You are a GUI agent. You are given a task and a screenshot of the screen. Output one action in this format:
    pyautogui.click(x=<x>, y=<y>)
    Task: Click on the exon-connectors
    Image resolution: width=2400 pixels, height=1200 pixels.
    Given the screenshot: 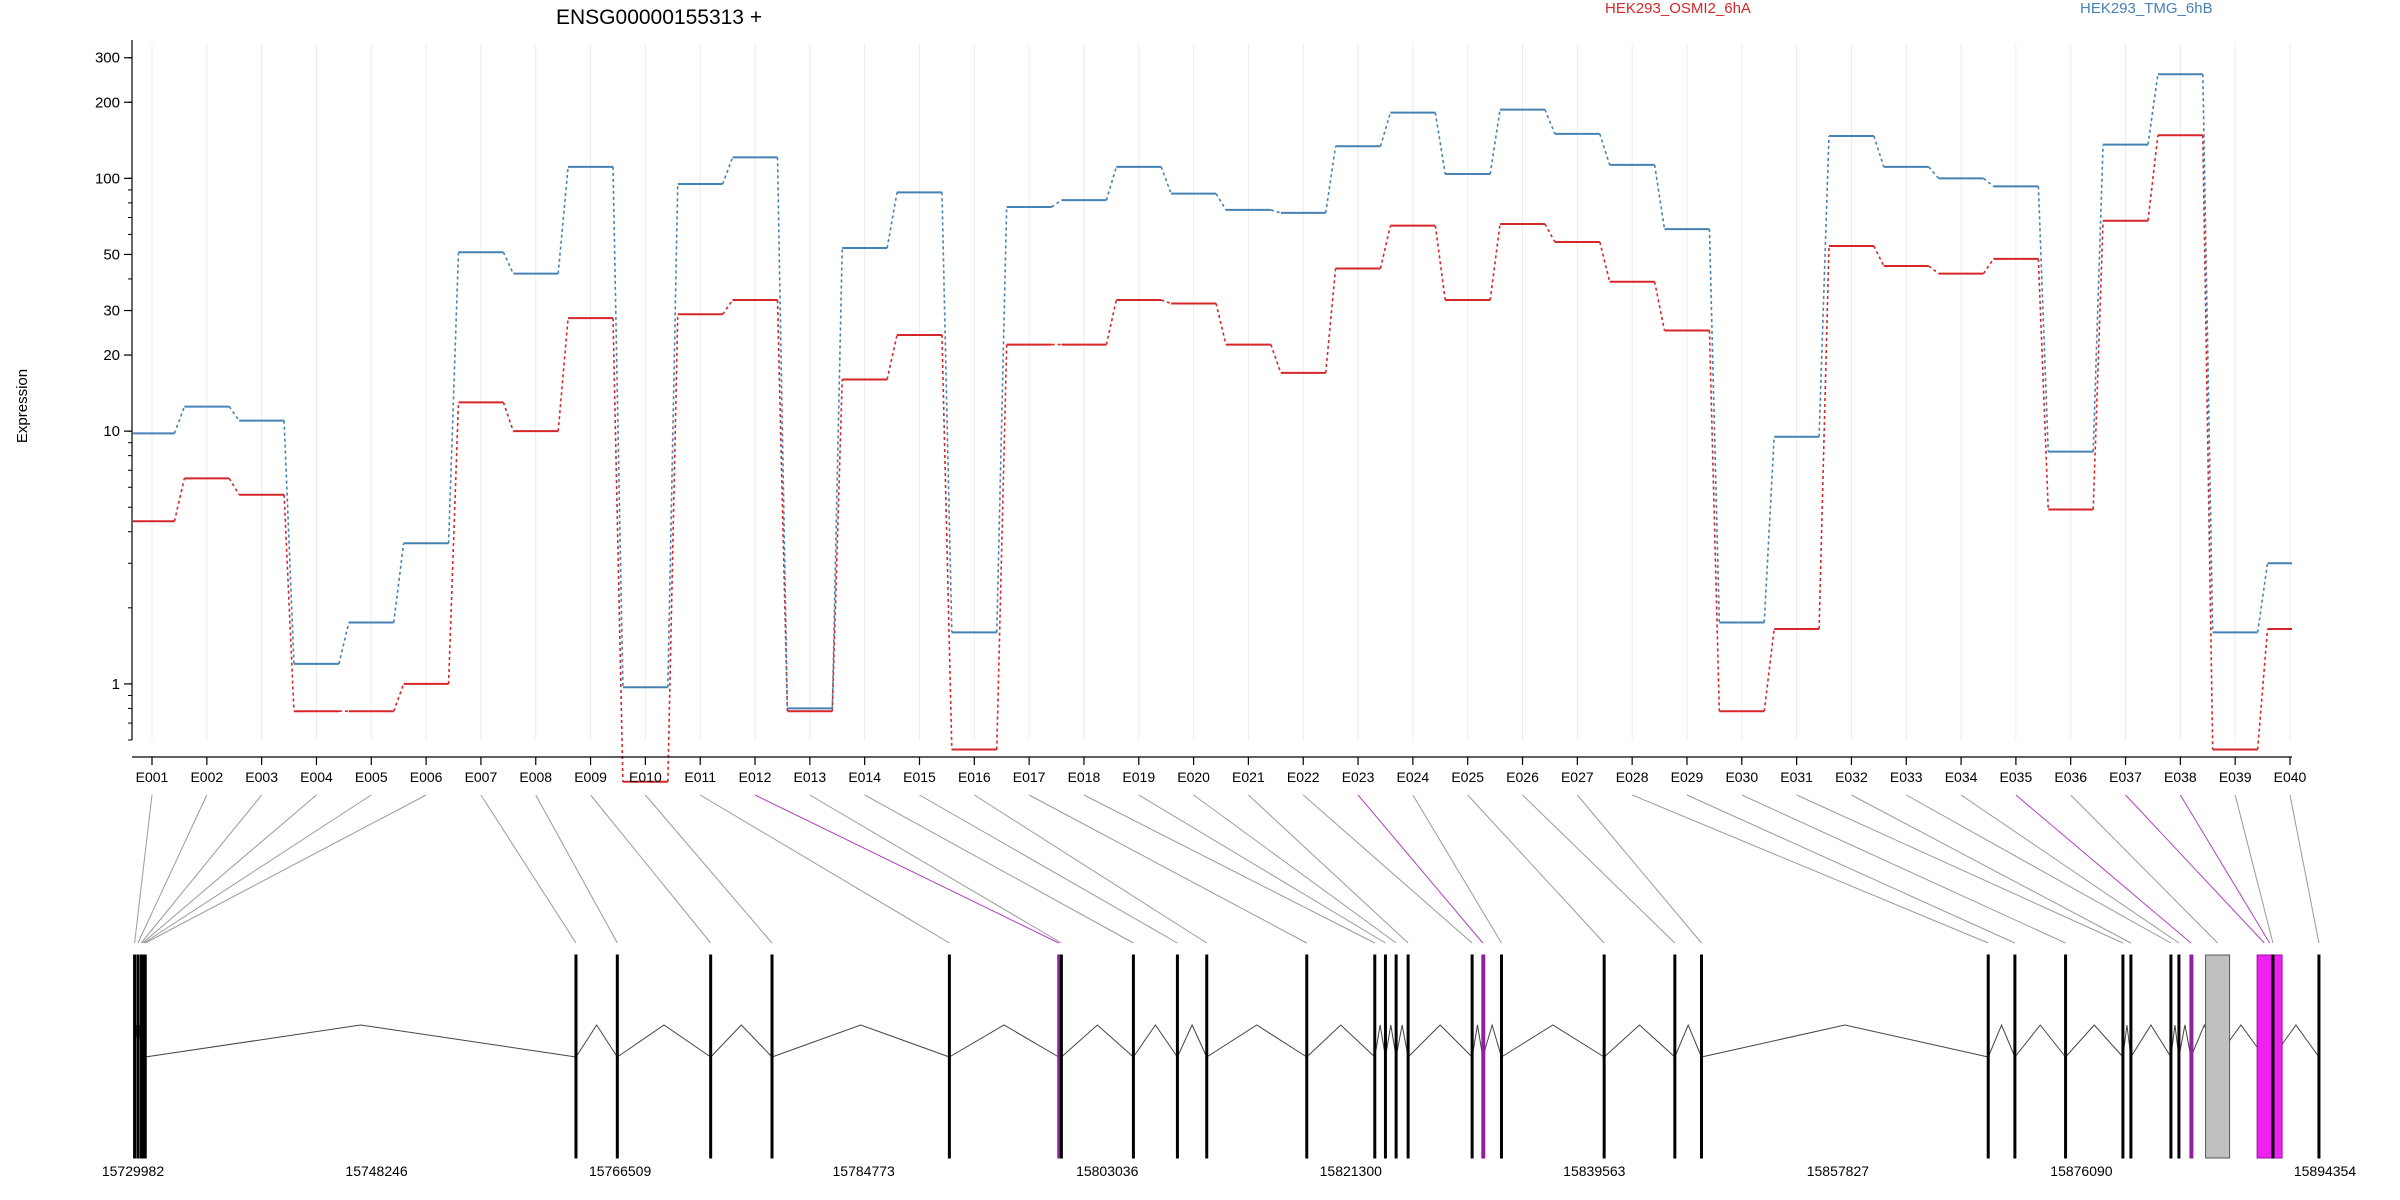 What is the action you would take?
    pyautogui.click(x=1227, y=869)
    